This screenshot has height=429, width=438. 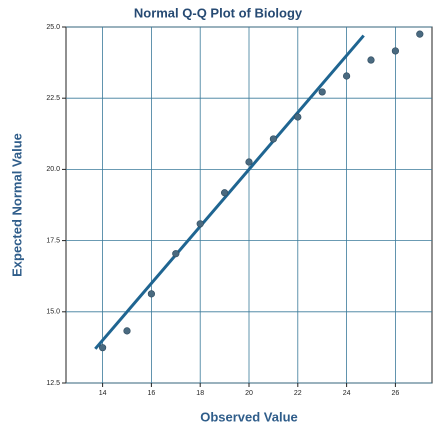 What do you see at coordinates (152, 393) in the screenshot?
I see `x-tick-label: 16` at bounding box center [152, 393].